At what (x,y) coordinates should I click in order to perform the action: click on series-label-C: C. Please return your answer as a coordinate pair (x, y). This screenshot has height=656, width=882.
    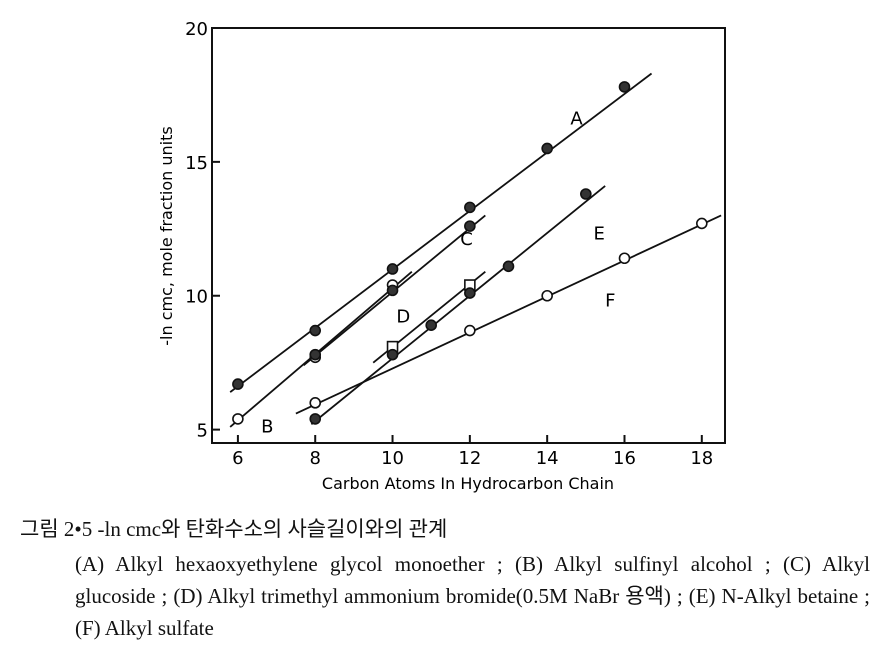
    Looking at the image, I should click on (466, 239).